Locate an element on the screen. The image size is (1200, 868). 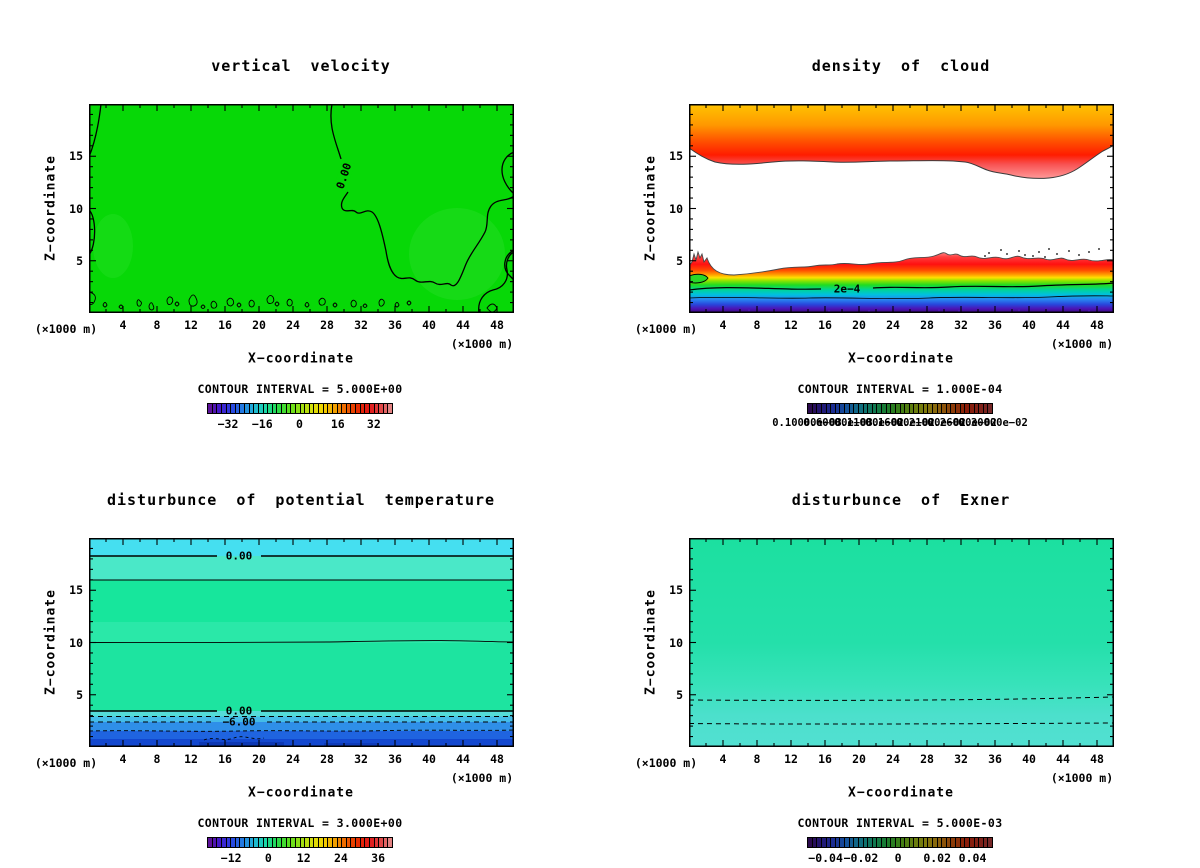
y-tick-label: 5 is located at coordinates (79, 694).